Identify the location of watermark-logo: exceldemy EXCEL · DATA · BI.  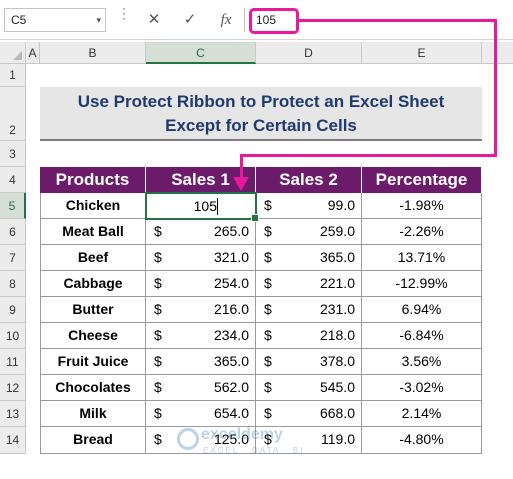
(252, 442).